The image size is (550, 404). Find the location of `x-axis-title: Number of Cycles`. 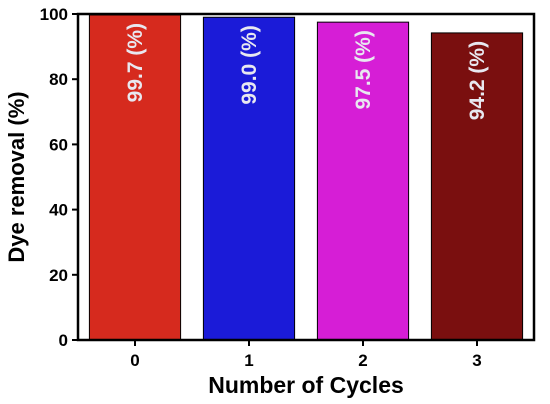

x-axis-title: Number of Cycles is located at coordinates (306, 385).